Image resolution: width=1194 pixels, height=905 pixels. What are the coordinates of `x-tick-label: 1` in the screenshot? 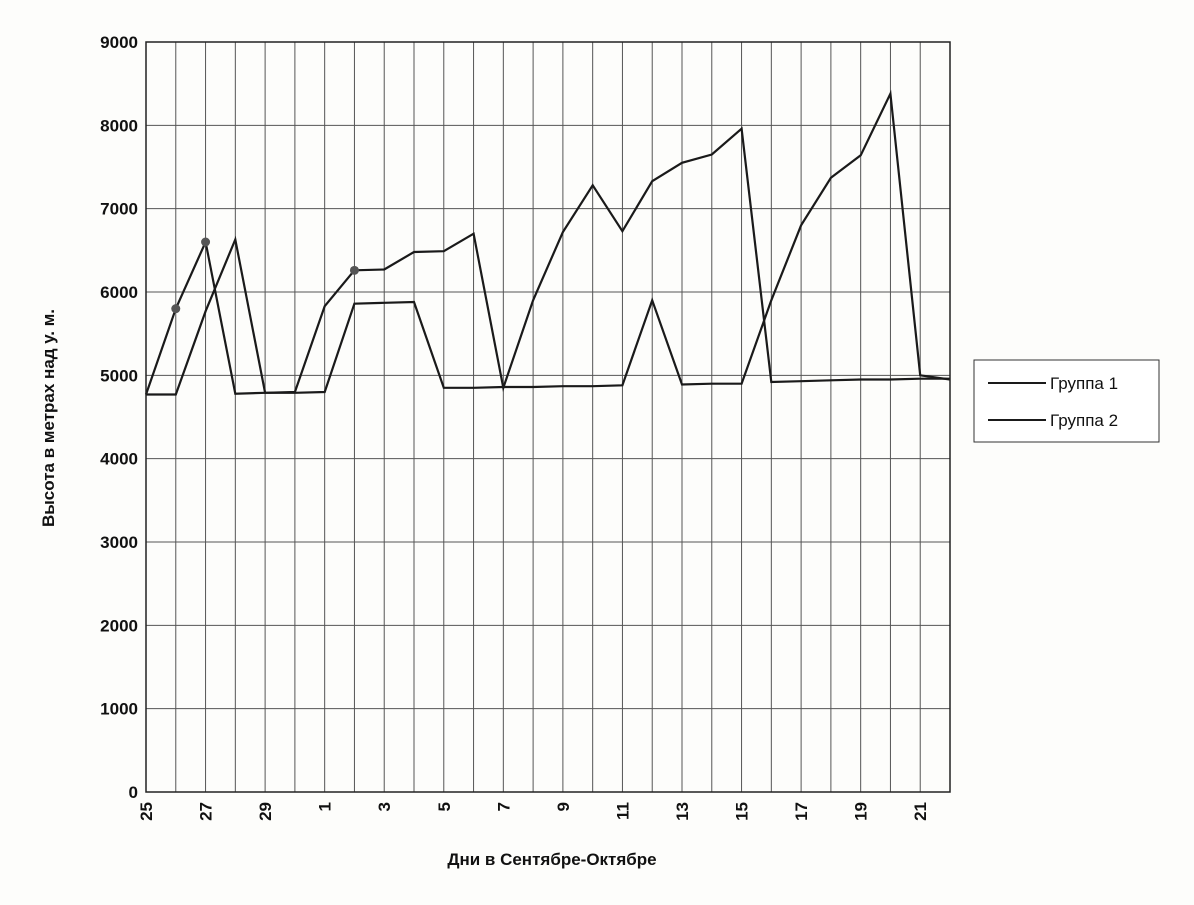 It's located at (325, 806).